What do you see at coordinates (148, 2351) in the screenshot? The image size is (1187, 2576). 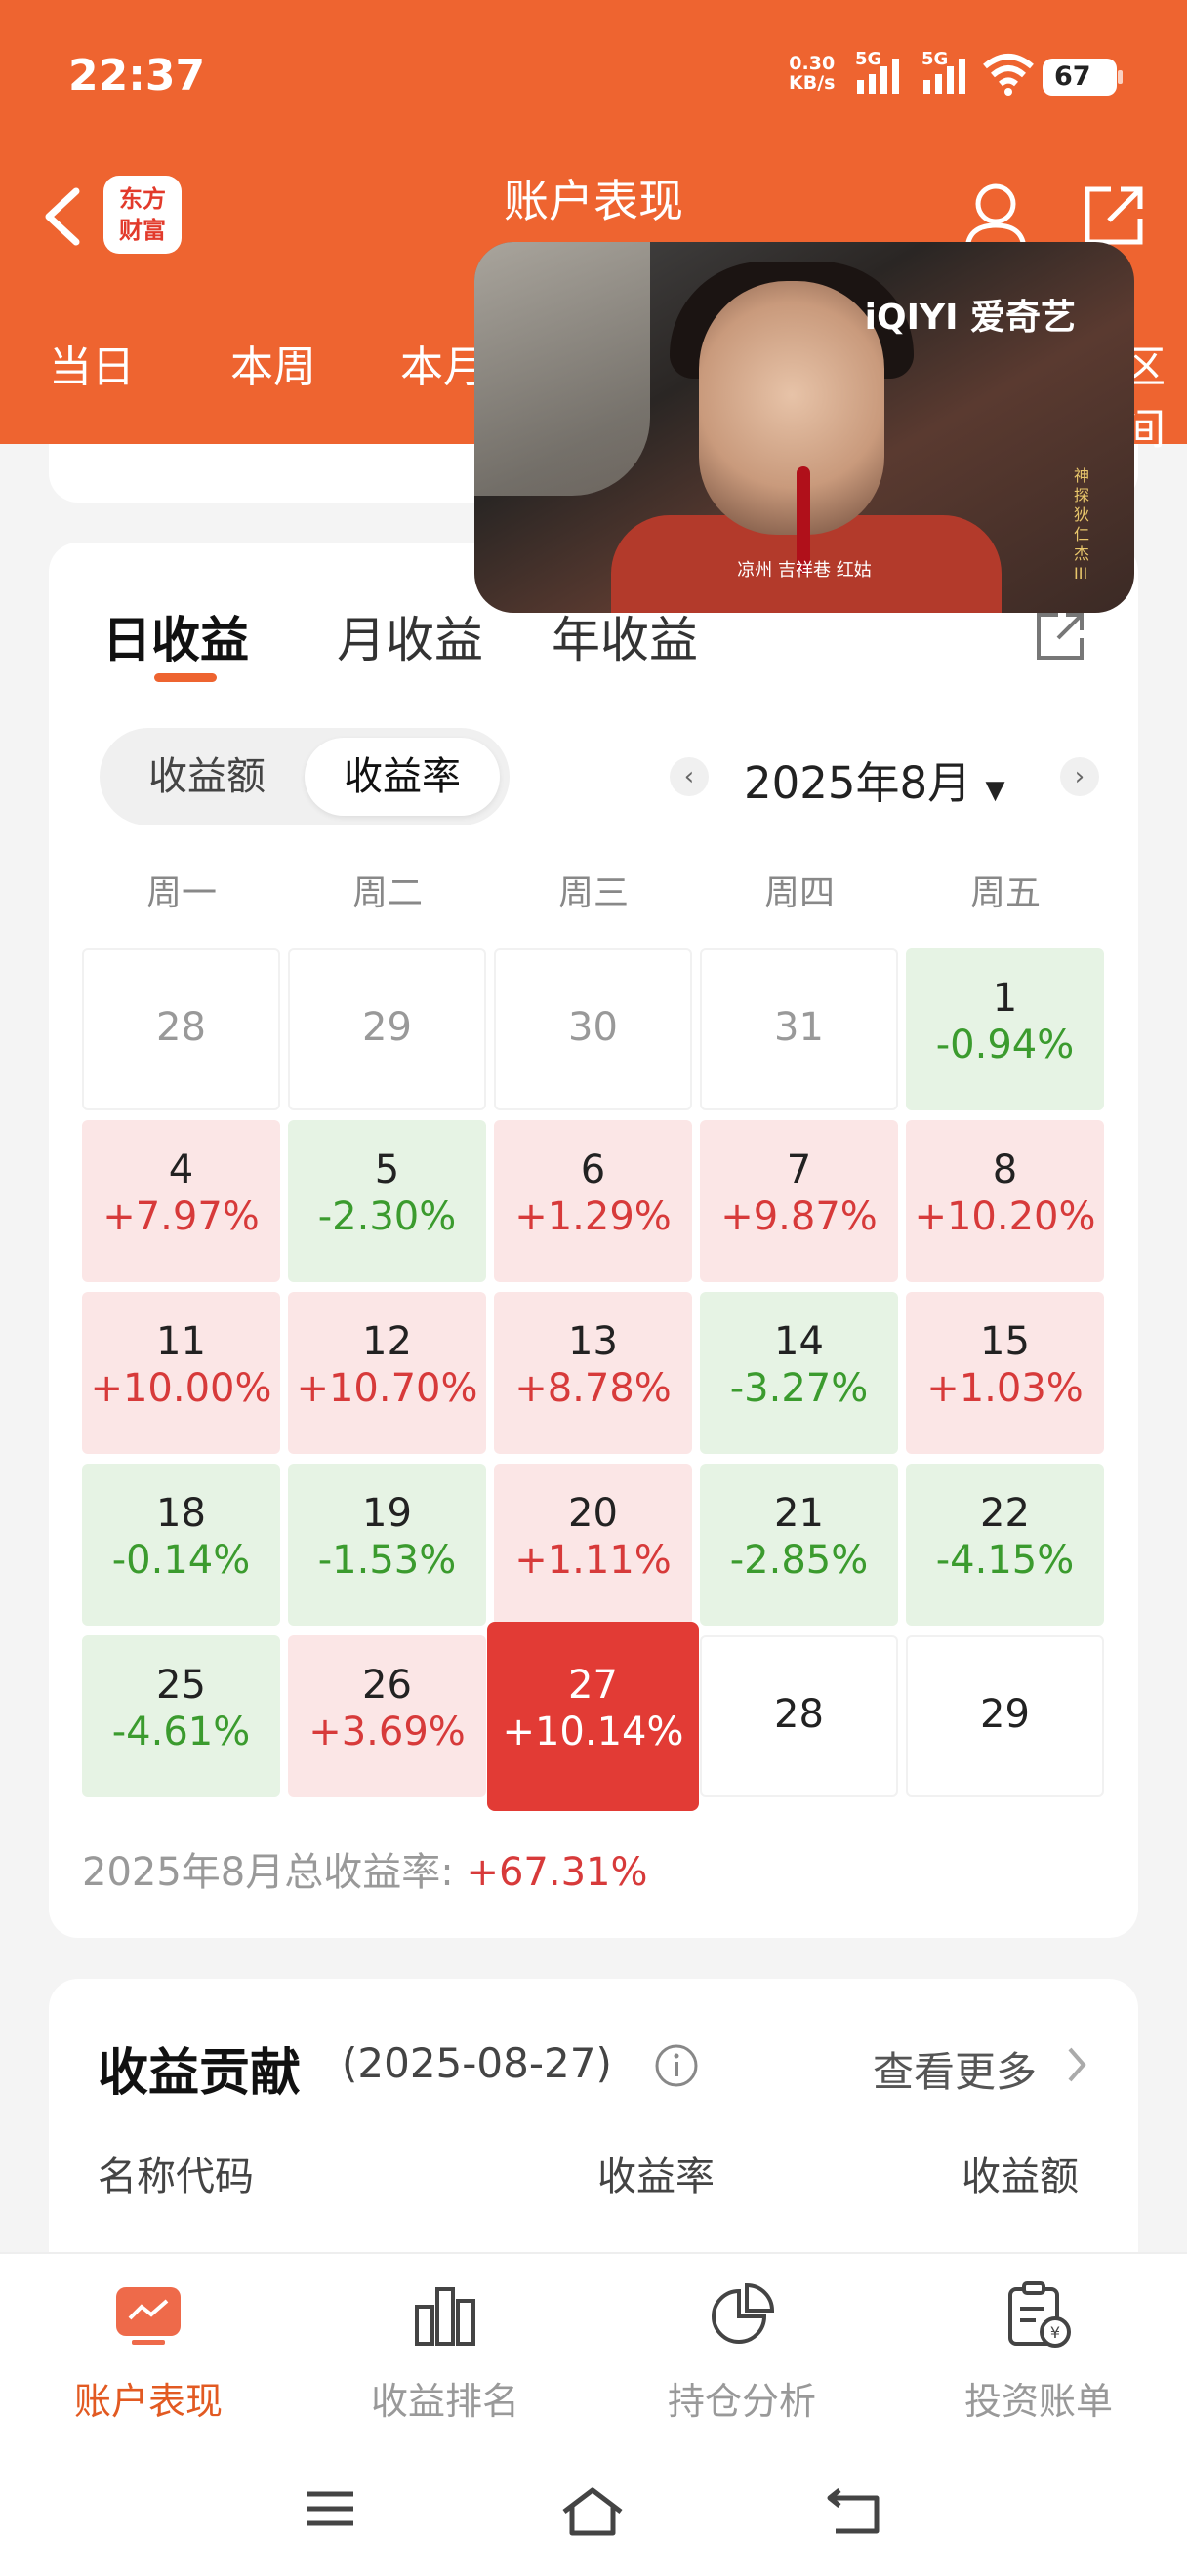 I see `nav-account-performance: 账户表现` at bounding box center [148, 2351].